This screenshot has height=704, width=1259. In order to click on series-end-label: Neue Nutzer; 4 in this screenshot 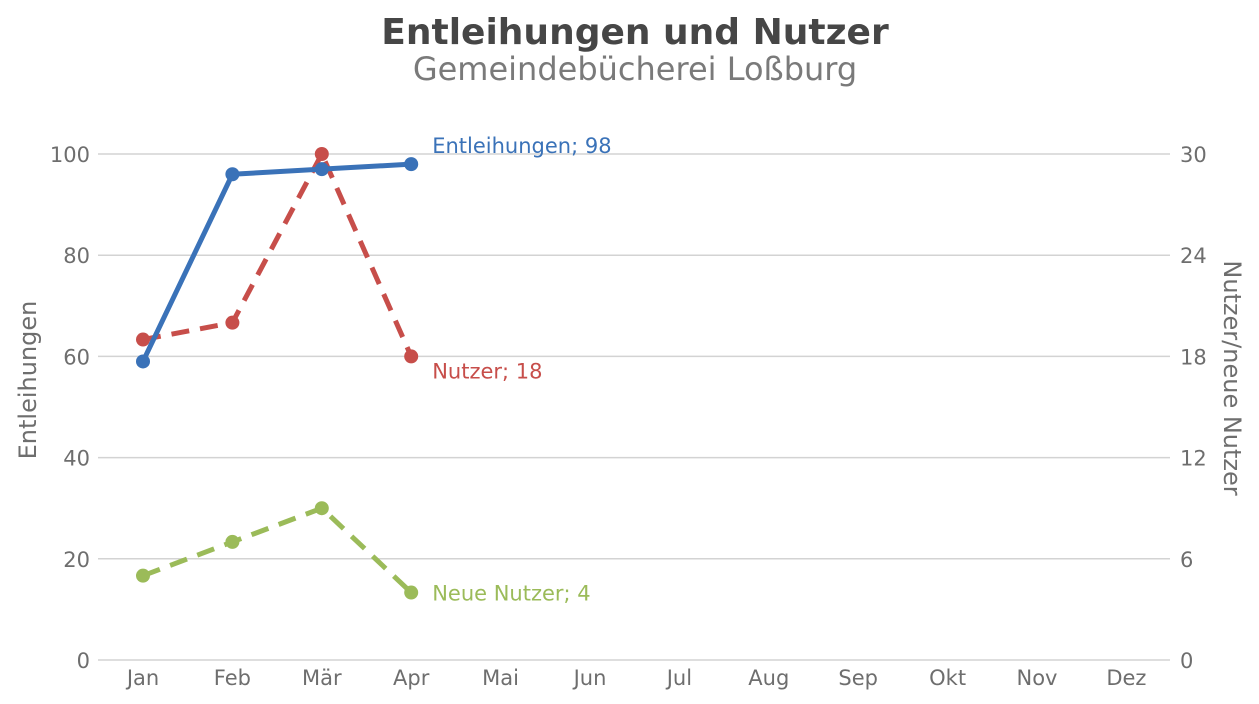, I will do `click(511, 594)`.